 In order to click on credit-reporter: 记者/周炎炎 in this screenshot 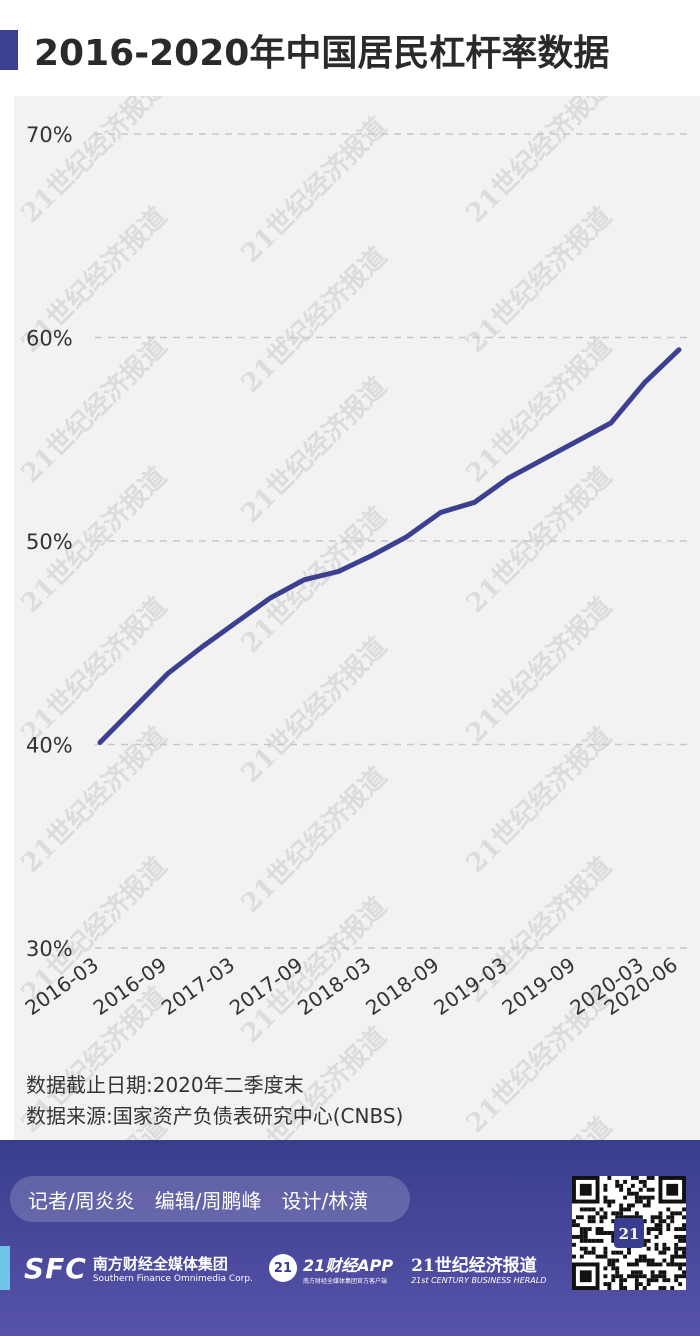, I will do `click(81, 1200)`.